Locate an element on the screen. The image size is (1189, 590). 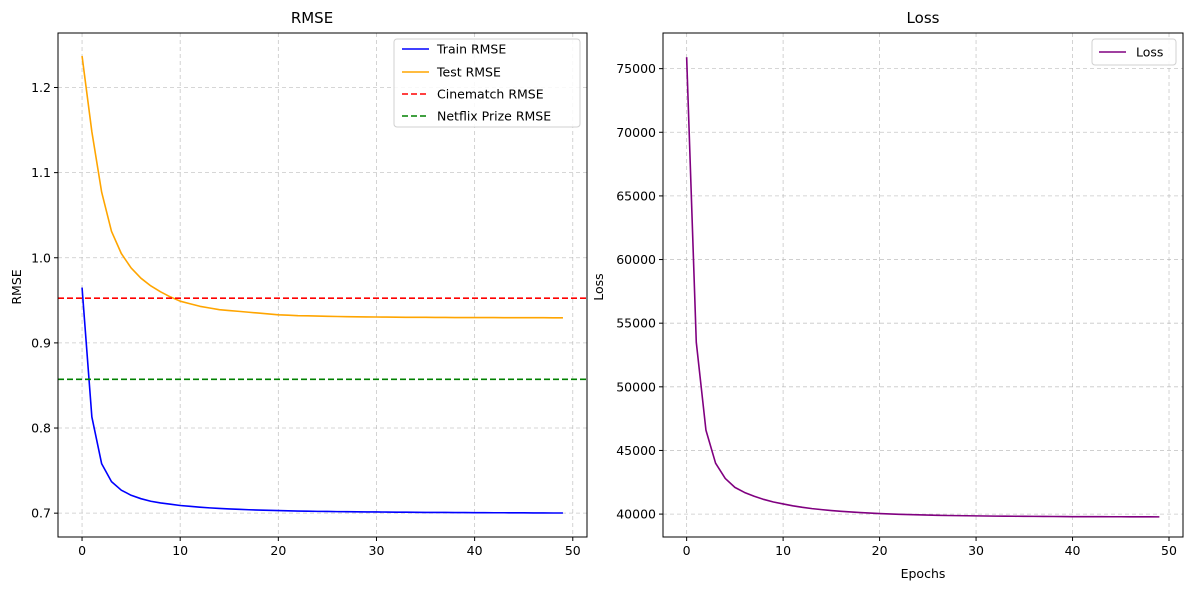
rmse-x-tick-label: 10 is located at coordinates (180, 550).